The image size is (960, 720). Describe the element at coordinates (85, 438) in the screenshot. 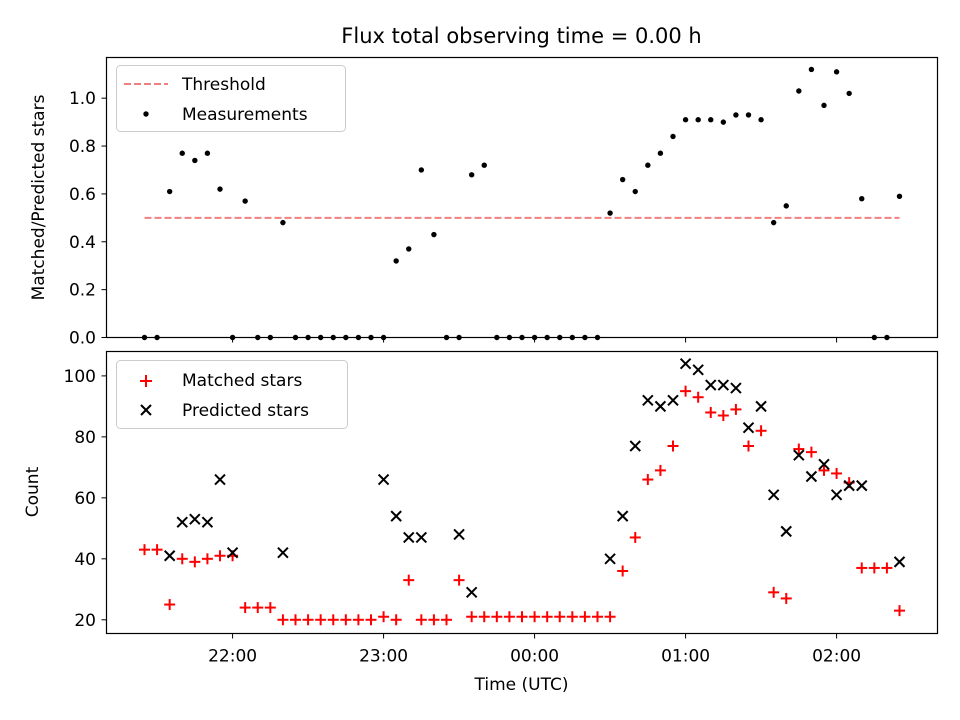

I see `bottom-y-tick-label: 80` at that location.